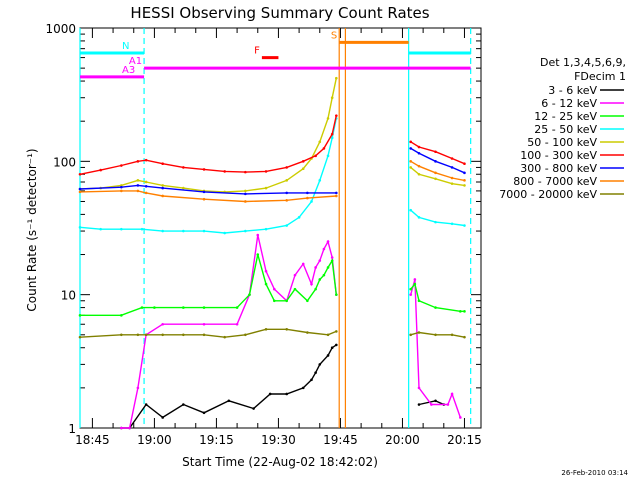 The image size is (640, 480). I want to click on x-axis-label: Start Time (22-Aug-02 18:42:02), so click(280, 462).